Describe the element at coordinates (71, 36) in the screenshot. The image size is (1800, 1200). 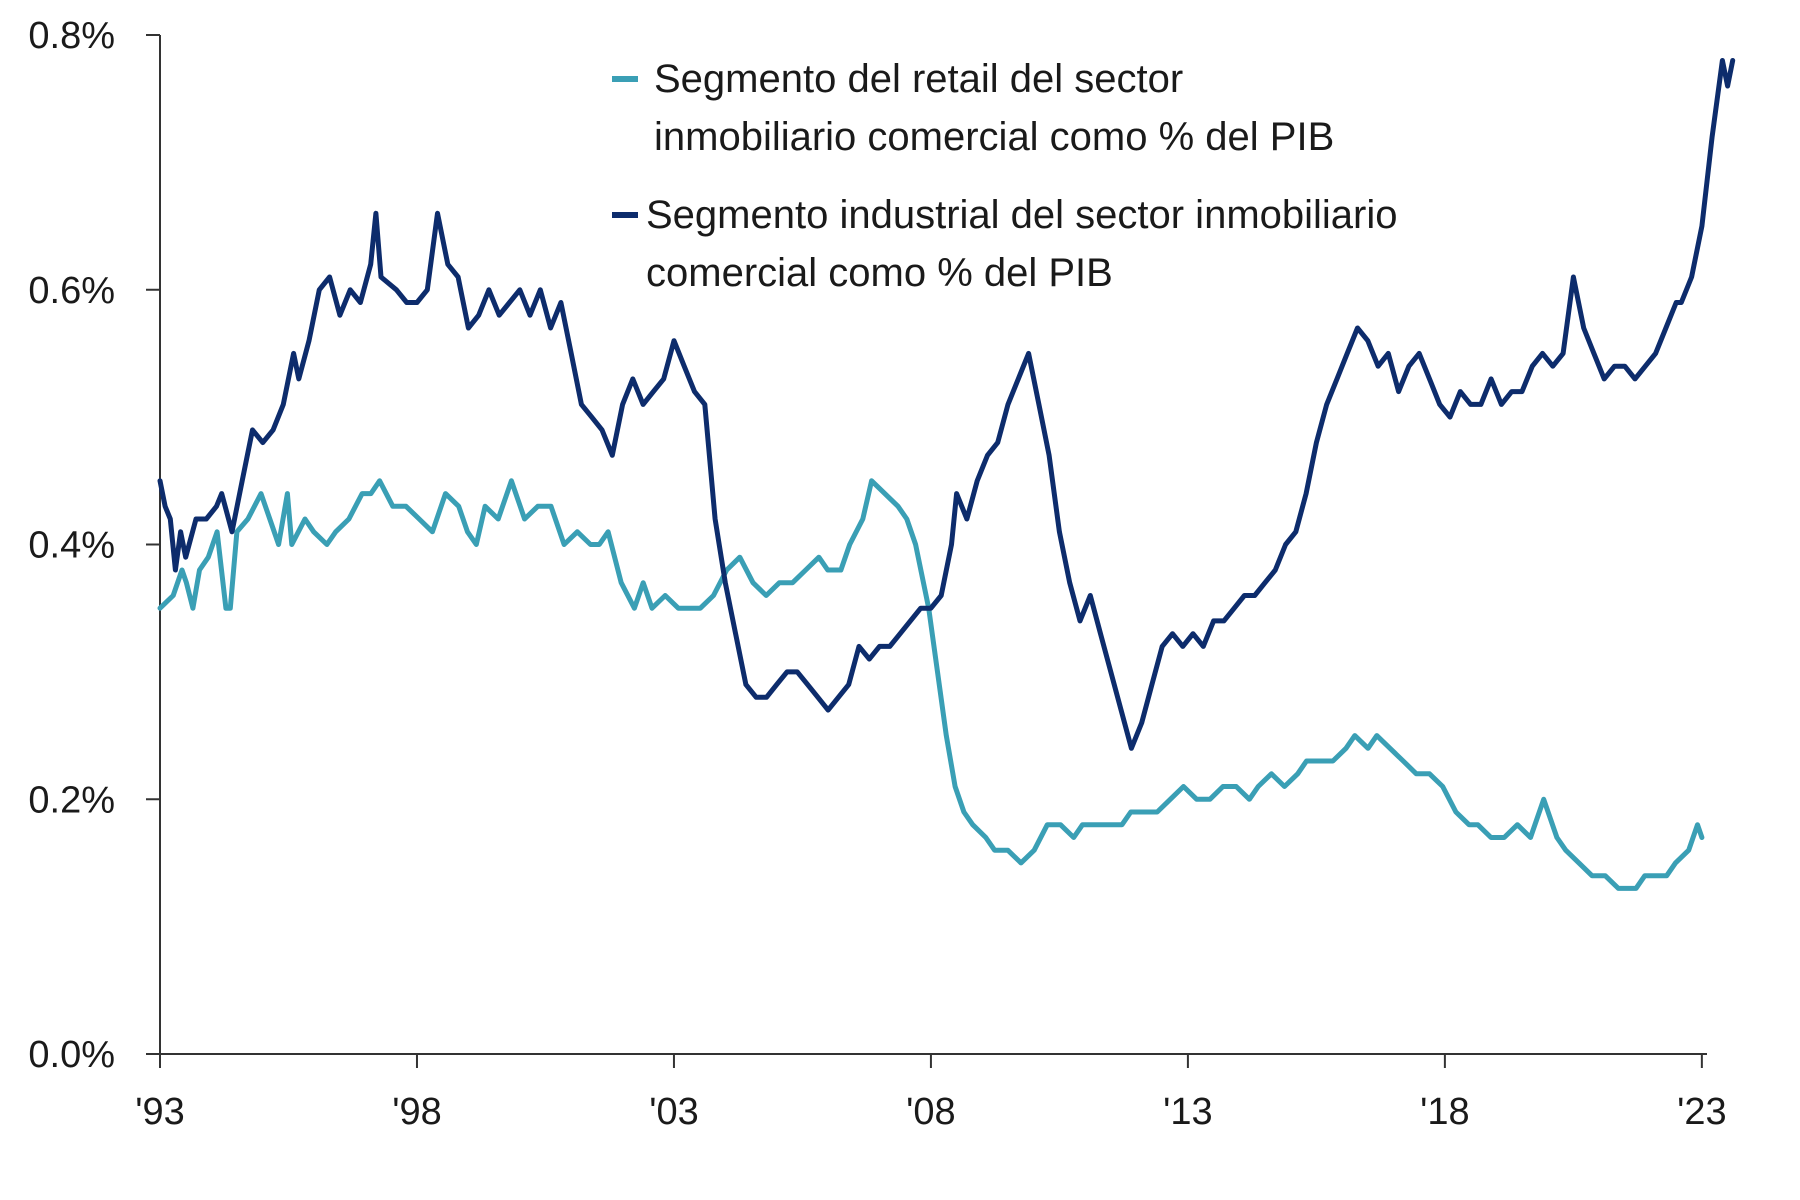
I see `y-tick-label: 0.8%` at that location.